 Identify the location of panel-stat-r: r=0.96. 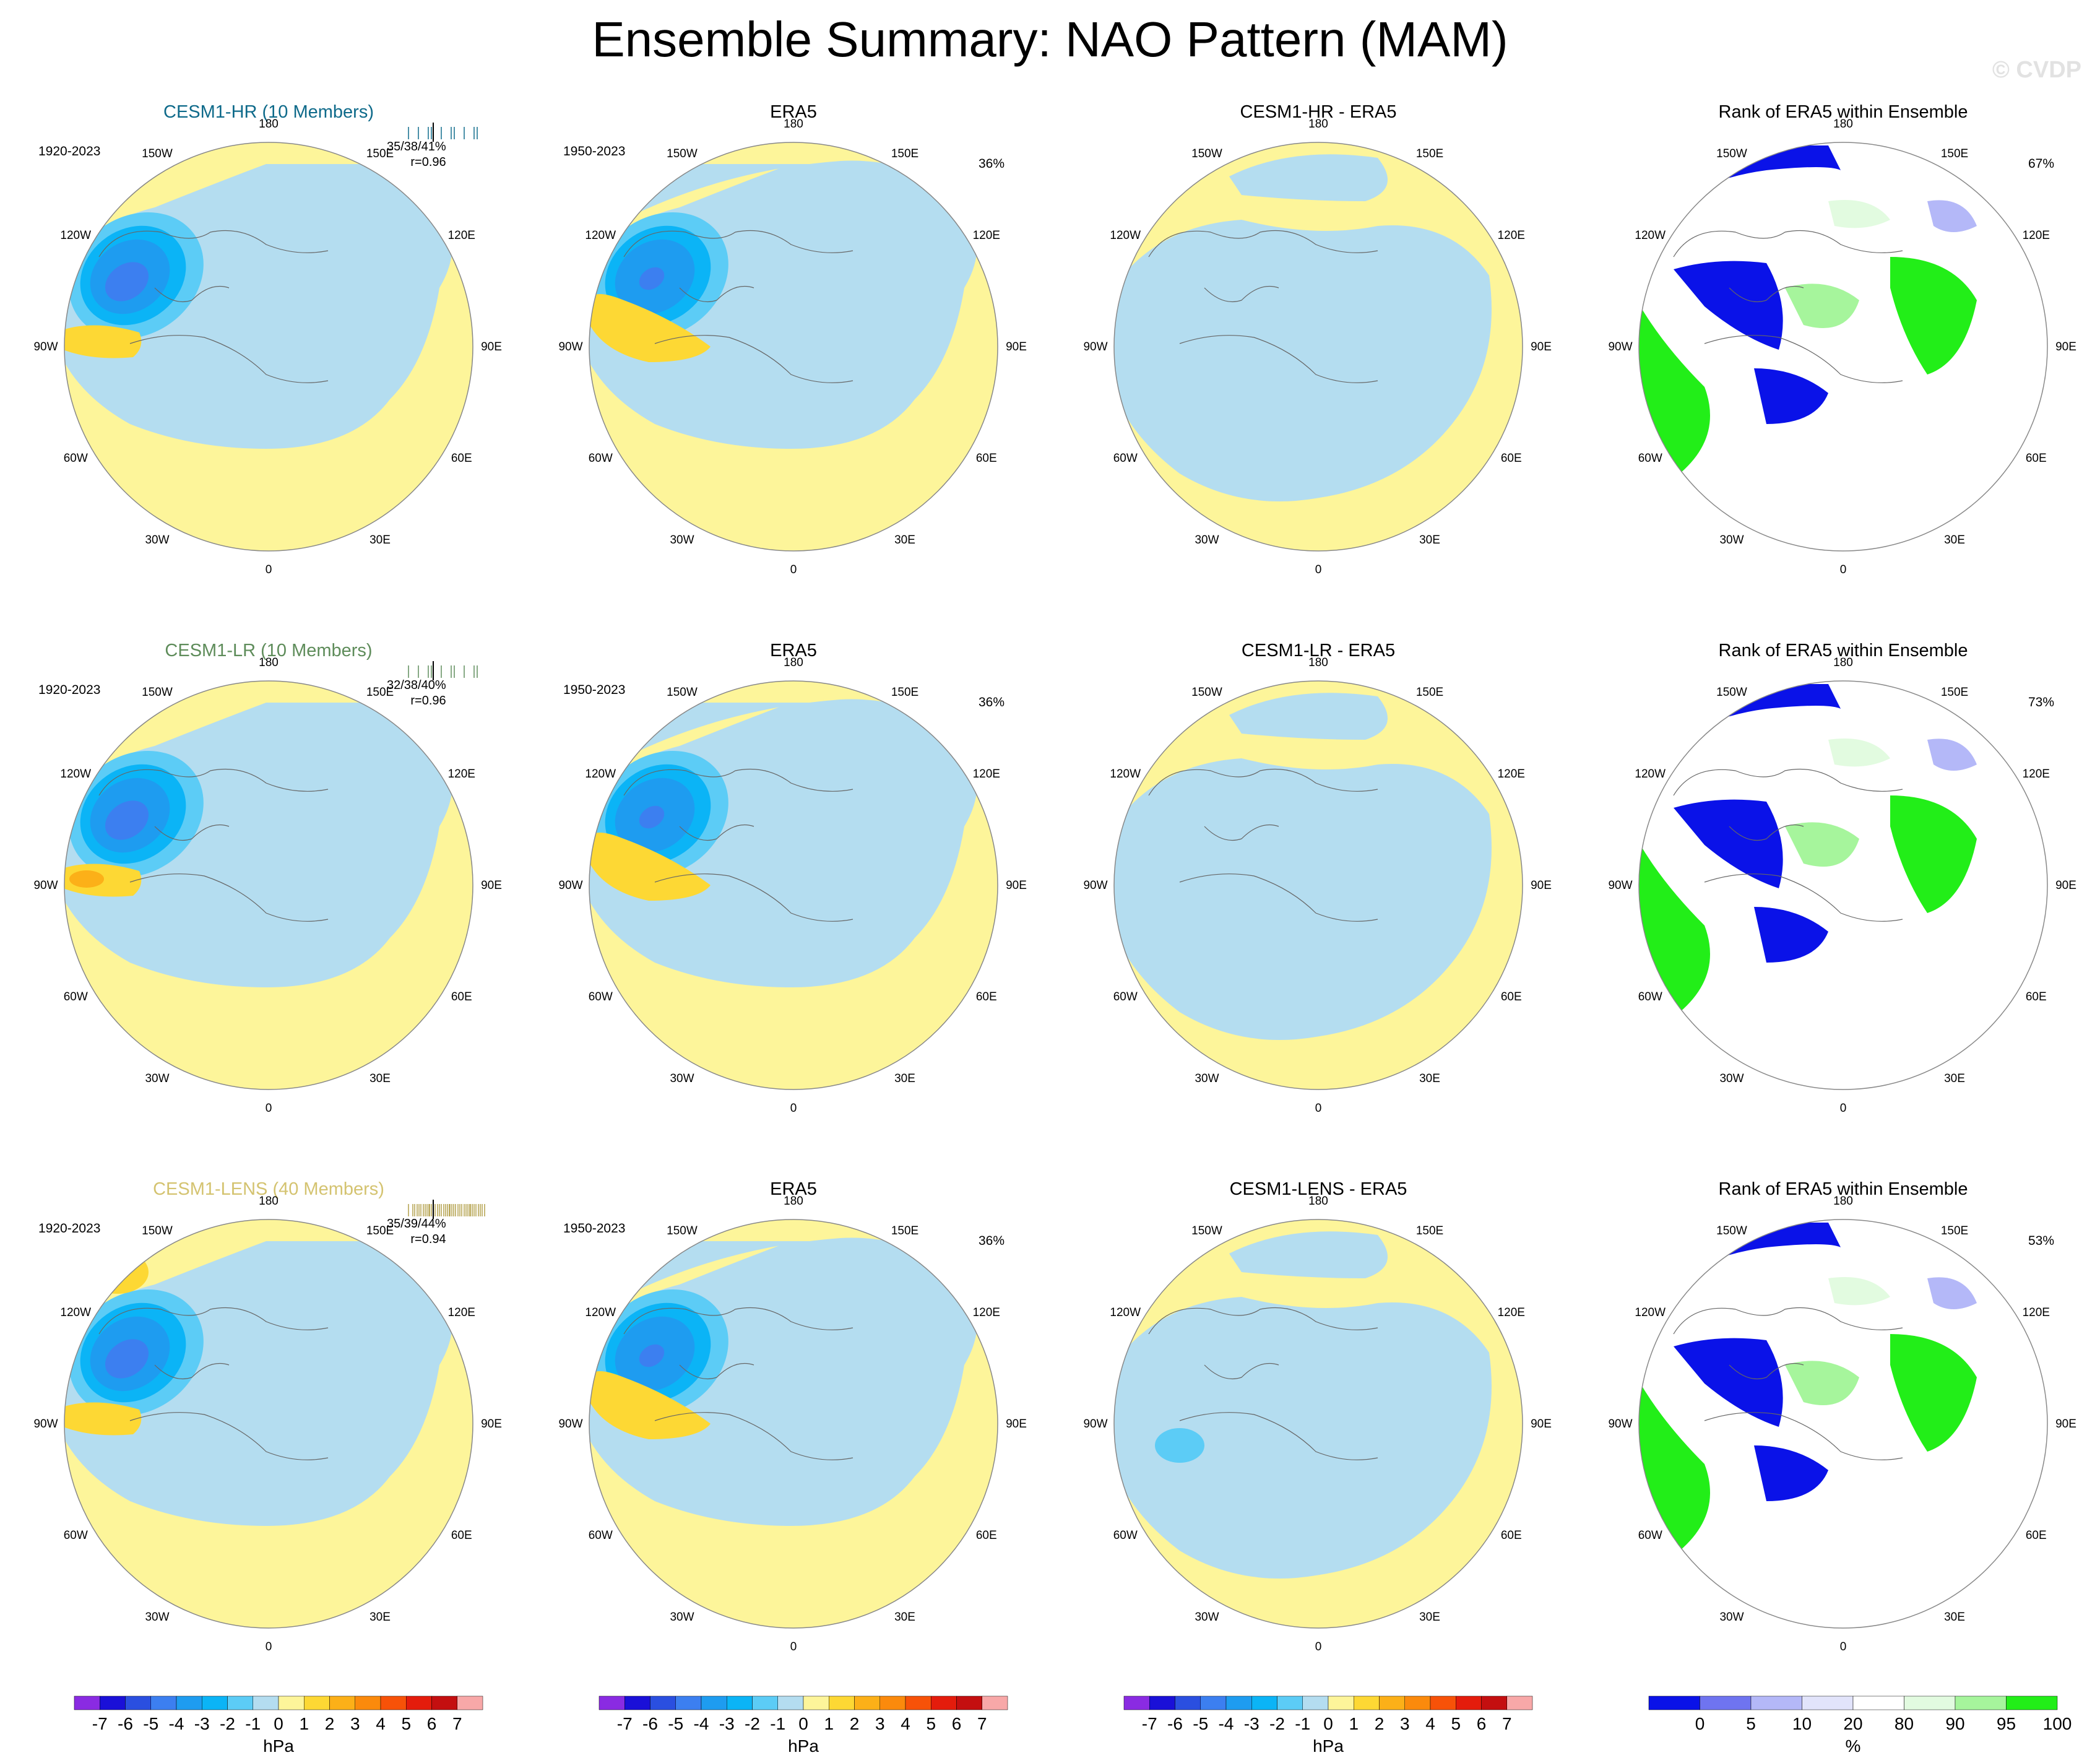
(428, 162).